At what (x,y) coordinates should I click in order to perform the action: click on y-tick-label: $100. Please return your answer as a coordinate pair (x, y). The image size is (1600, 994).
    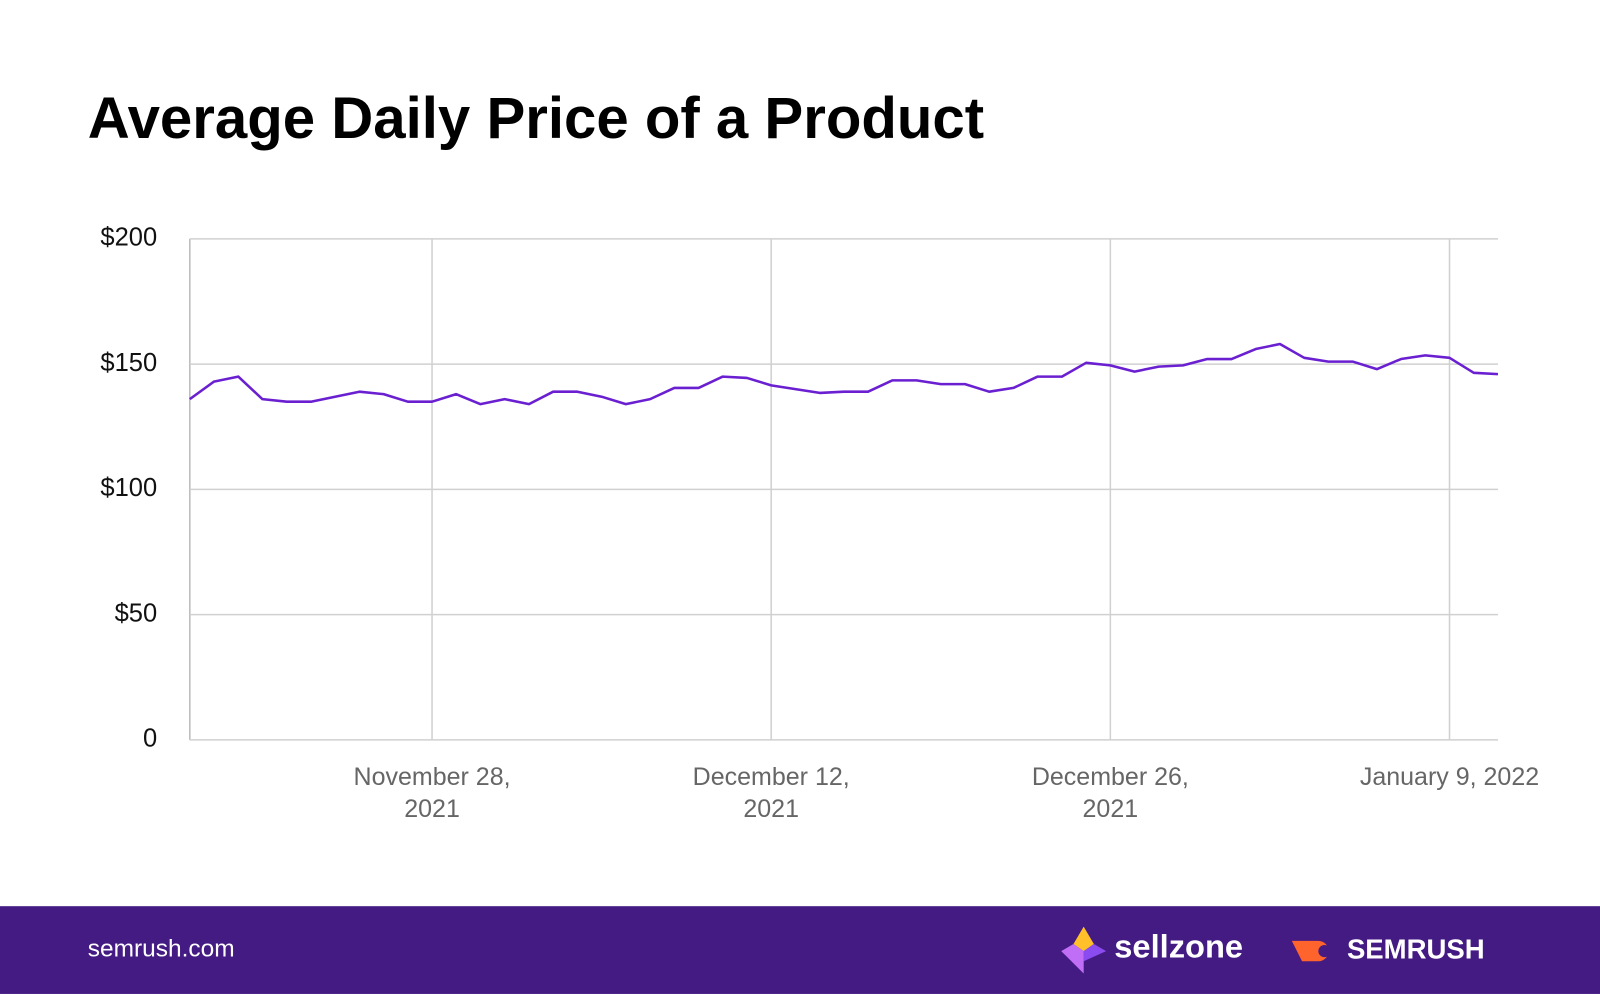
    Looking at the image, I should click on (128, 488).